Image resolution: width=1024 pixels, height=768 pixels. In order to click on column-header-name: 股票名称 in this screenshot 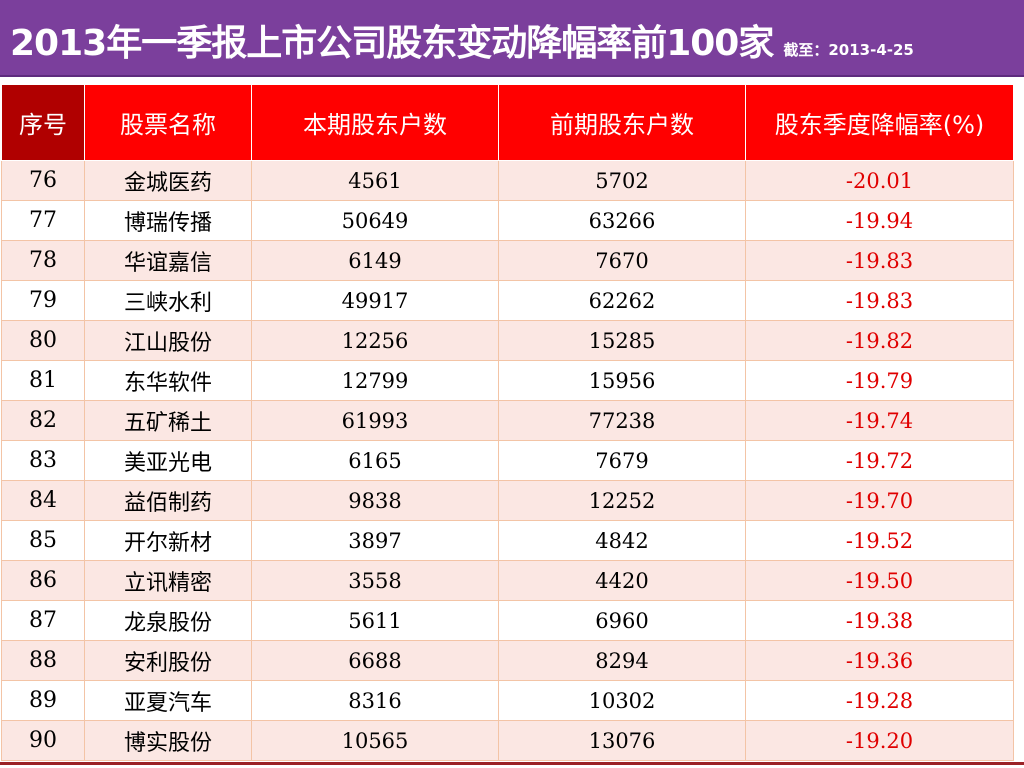, I will do `click(168, 122)`.